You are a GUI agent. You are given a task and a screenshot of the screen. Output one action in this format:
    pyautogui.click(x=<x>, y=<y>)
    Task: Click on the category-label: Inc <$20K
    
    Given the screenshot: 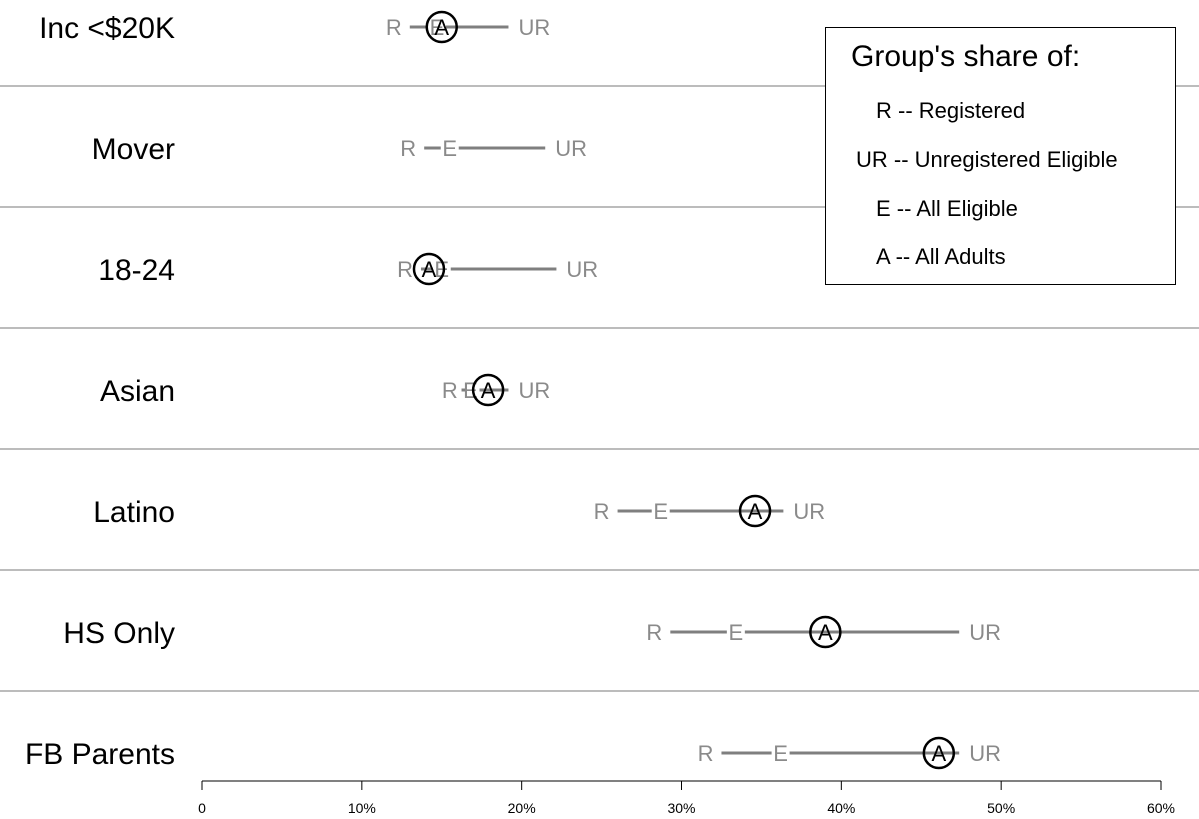 What is the action you would take?
    pyautogui.click(x=107, y=28)
    